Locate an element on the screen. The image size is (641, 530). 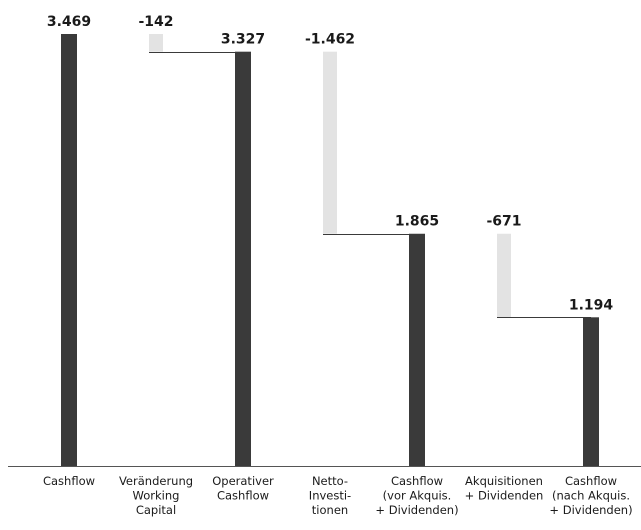
tick-label-6: Akquisitionen + Dividenden is located at coordinates (504, 488).